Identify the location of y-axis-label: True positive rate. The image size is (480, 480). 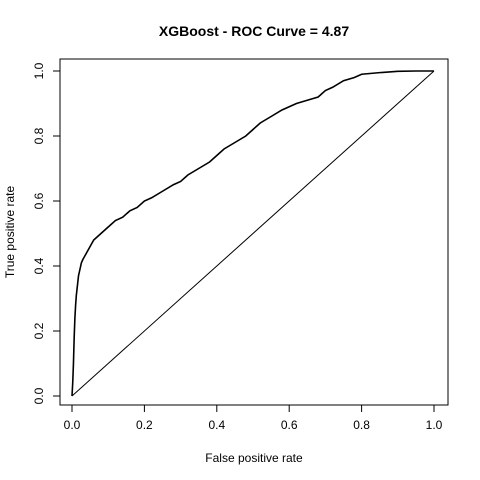
(10, 232).